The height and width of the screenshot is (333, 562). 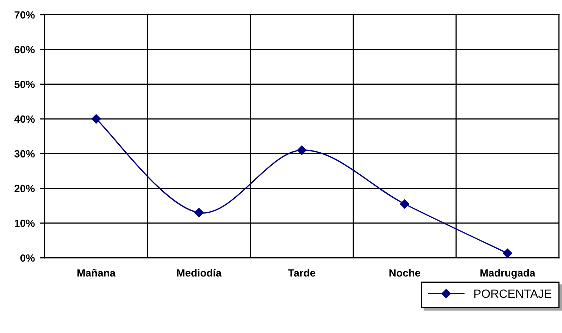 What do you see at coordinates (513, 294) in the screenshot?
I see `legend-label: PORCENTAJE` at bounding box center [513, 294].